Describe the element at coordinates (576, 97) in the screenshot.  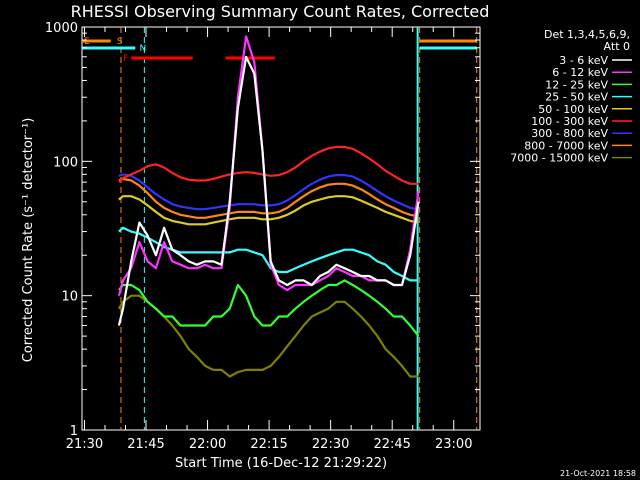
I see `legend-entry-label: 25 - 50 keV` at that location.